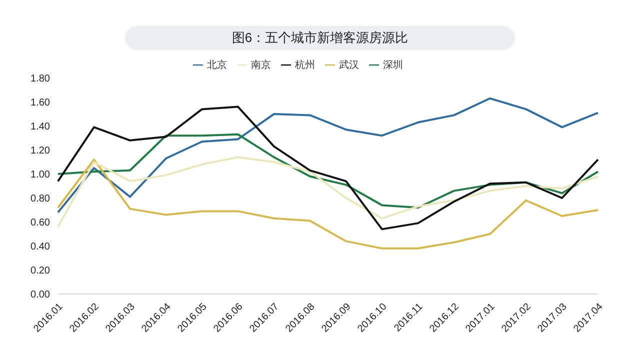 This screenshot has width=640, height=360. What do you see at coordinates (40, 79) in the screenshot?
I see `y-tick-label: 1.80` at bounding box center [40, 79].